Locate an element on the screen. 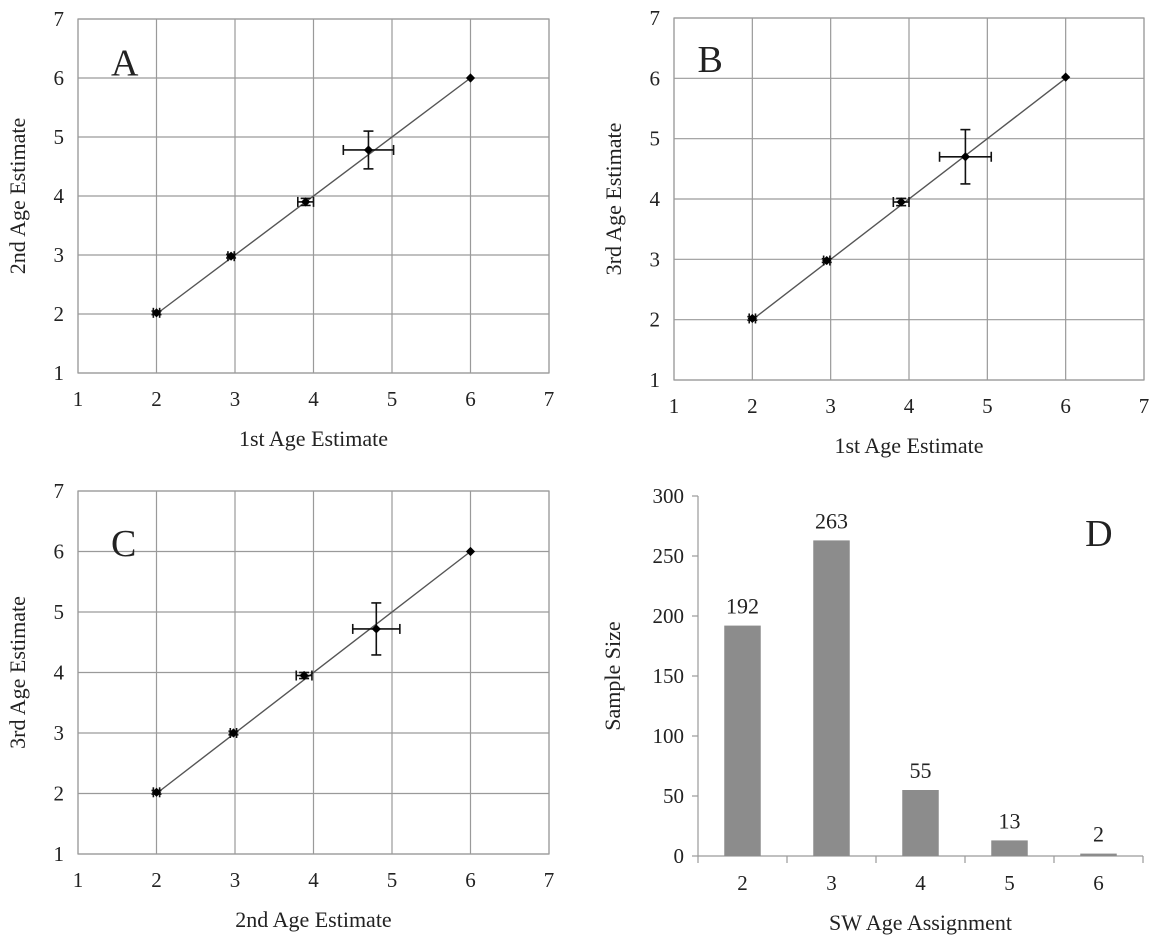 This screenshot has height=945, width=1155. bar-data-label: 2 is located at coordinates (1098, 834).